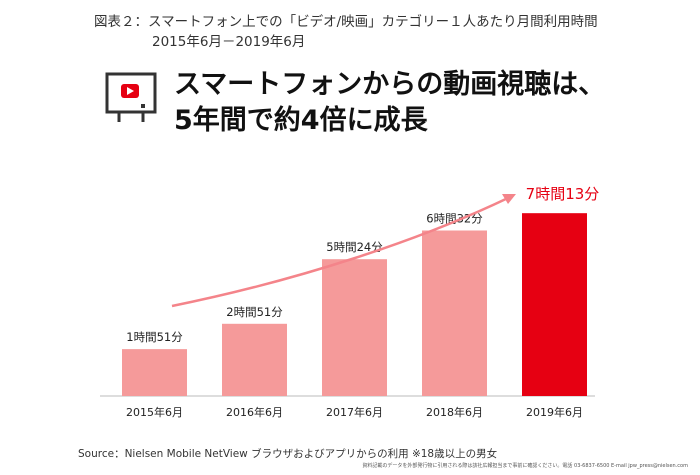 The height and width of the screenshot is (475, 700). What do you see at coordinates (131, 97) in the screenshot?
I see `tv-play-icon` at bounding box center [131, 97].